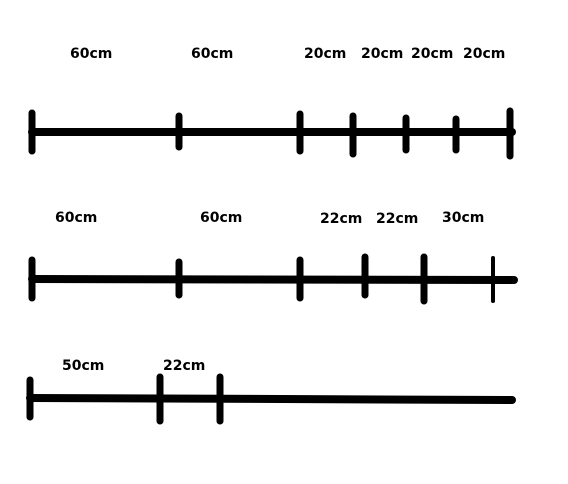  What do you see at coordinates (271, 391) in the screenshot?
I see `ruler-3: 50cm 22cm` at bounding box center [271, 391].